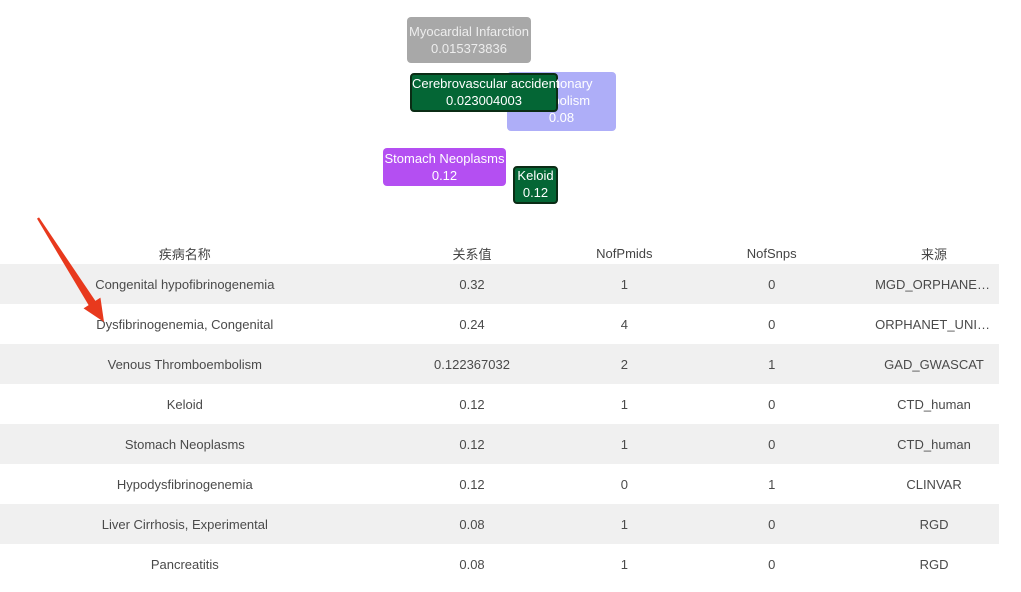 The height and width of the screenshot is (592, 1021). What do you see at coordinates (624, 484) in the screenshot?
I see `cell-nofpmids: 0` at bounding box center [624, 484].